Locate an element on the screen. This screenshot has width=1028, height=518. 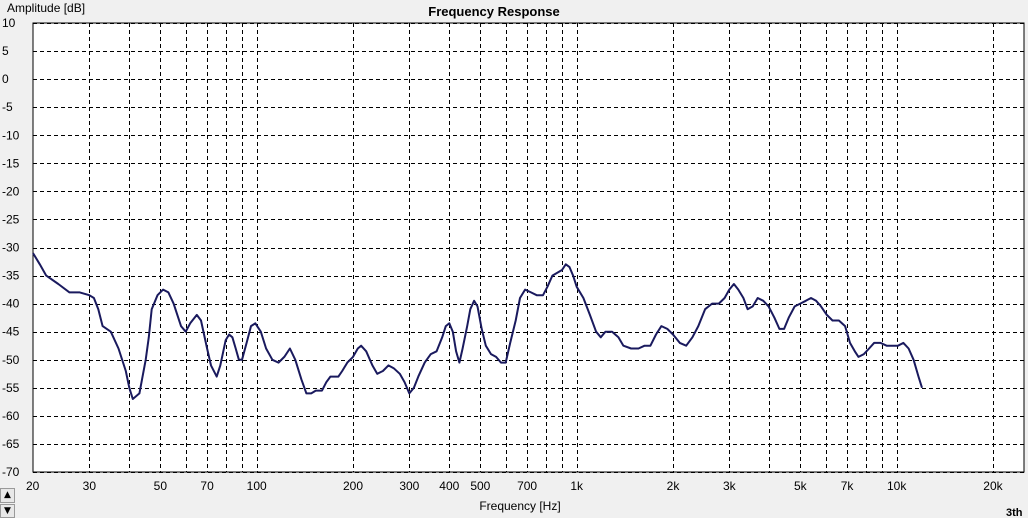
x-tick-label: 400 is located at coordinates (449, 486).